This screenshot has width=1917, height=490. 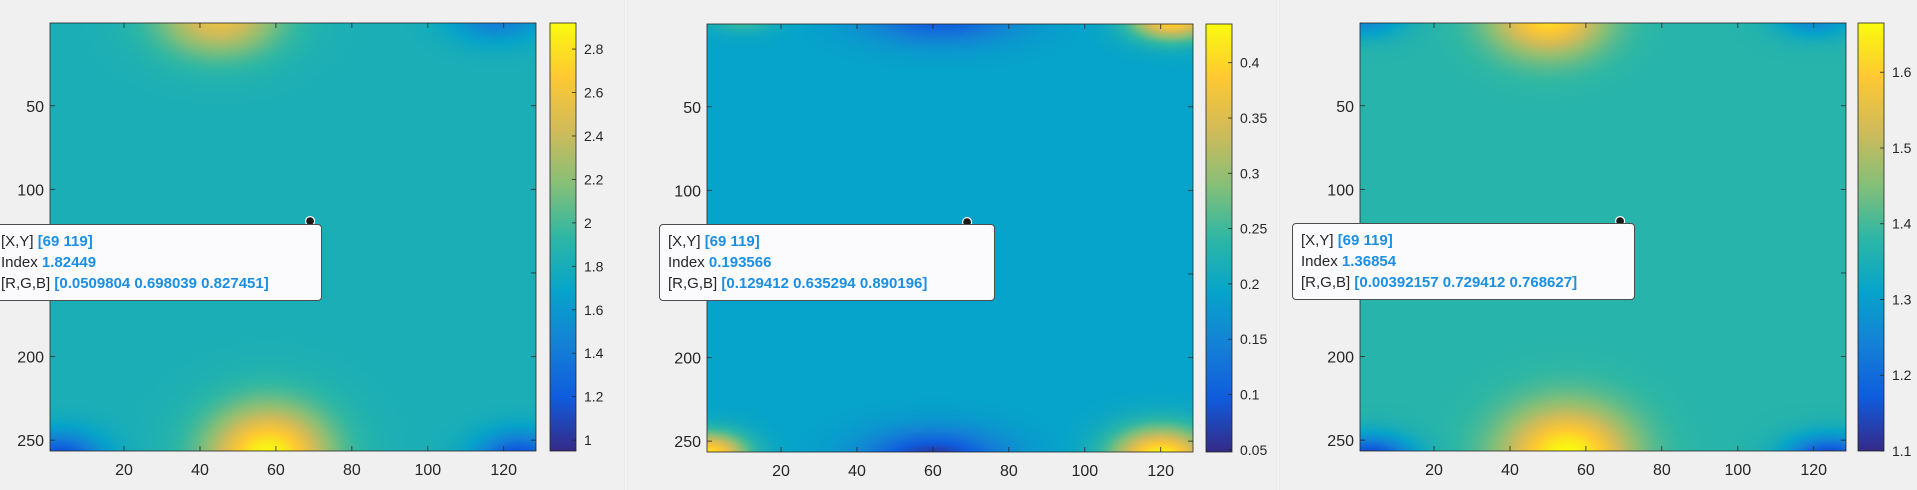 I want to click on colorbar-tick-label: 2, so click(x=588, y=223).